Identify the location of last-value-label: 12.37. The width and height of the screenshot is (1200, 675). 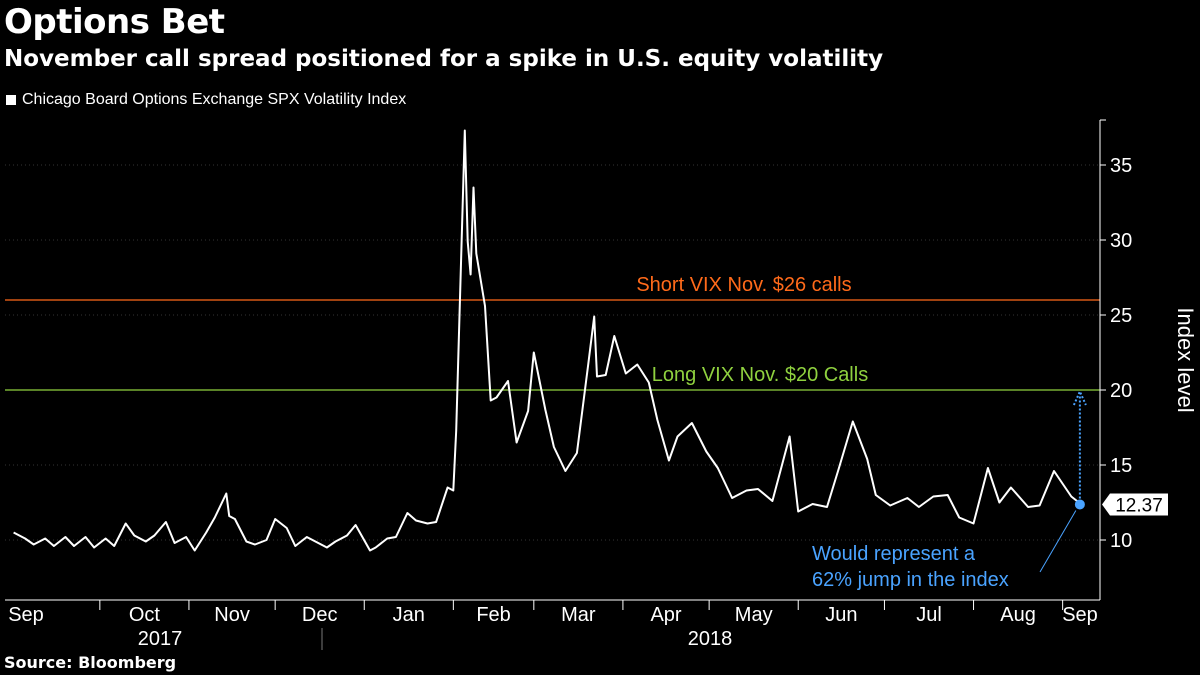
(1139, 505).